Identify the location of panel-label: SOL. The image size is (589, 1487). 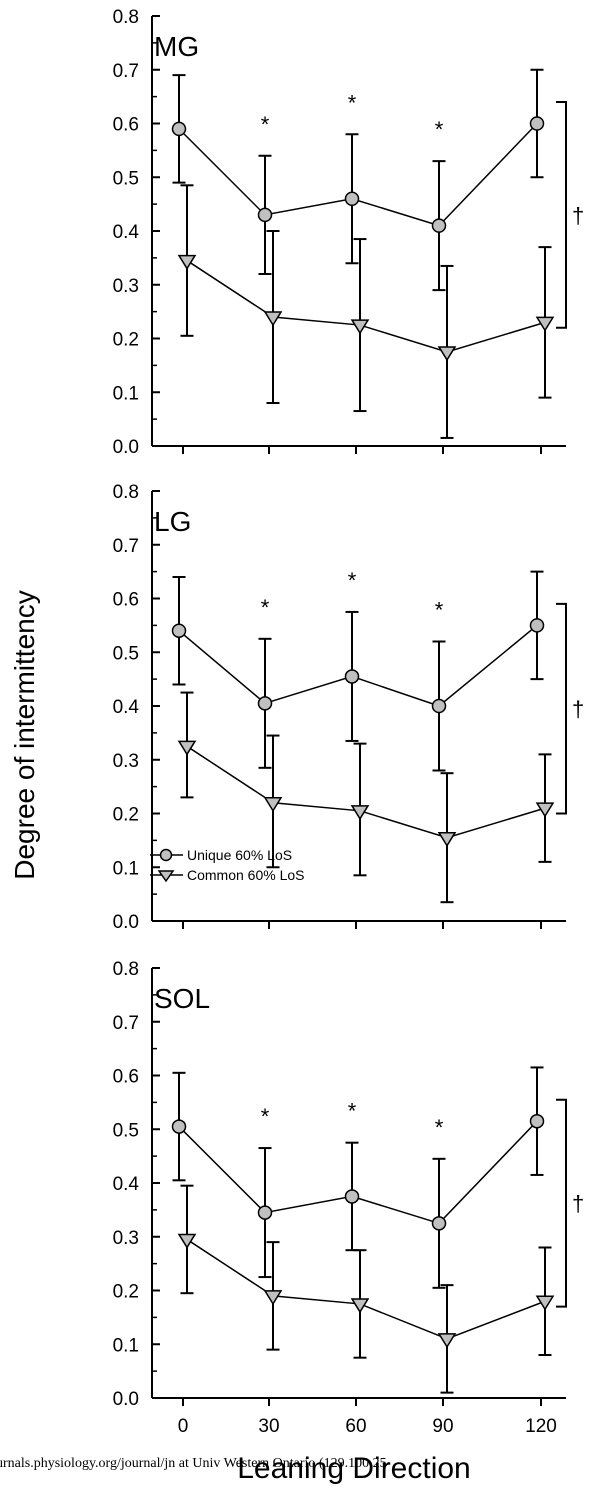
(182, 998).